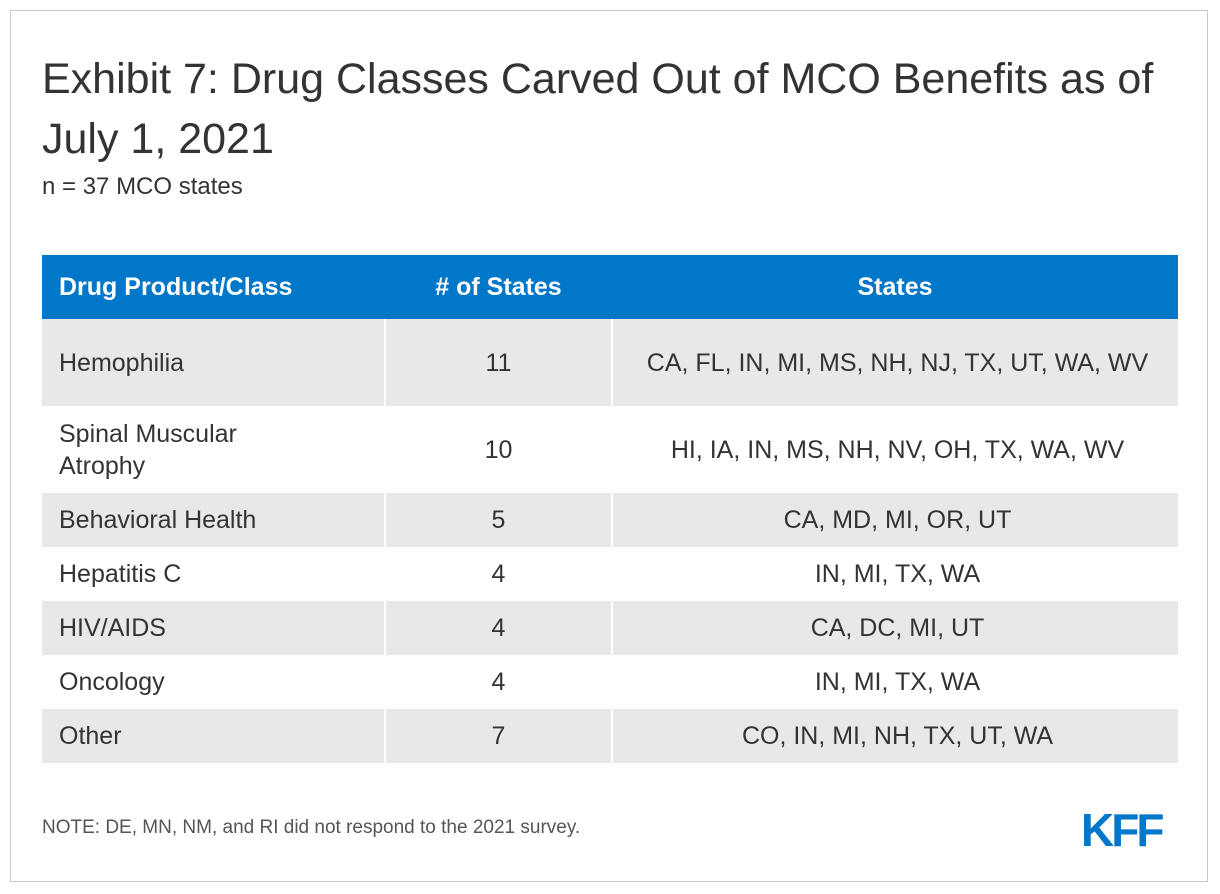 This screenshot has height=894, width=1220. Describe the element at coordinates (499, 449) in the screenshot. I see `state-count-cell: 10` at that location.